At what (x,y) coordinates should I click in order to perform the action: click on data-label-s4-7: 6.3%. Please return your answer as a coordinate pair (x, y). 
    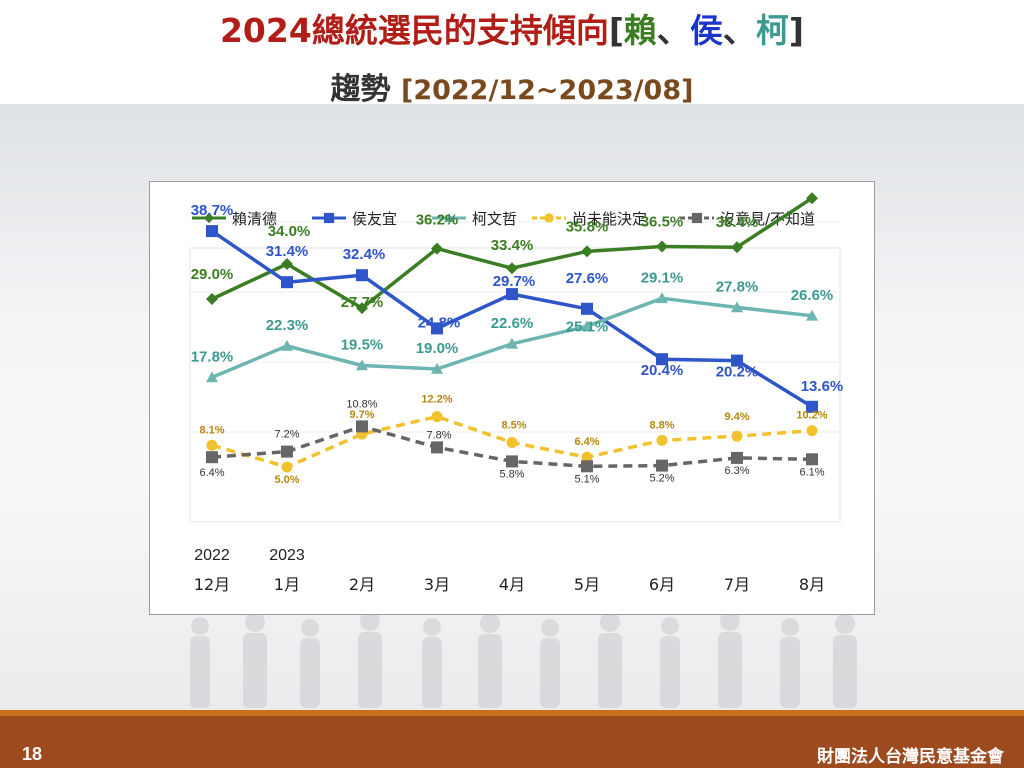
    Looking at the image, I should click on (736, 471).